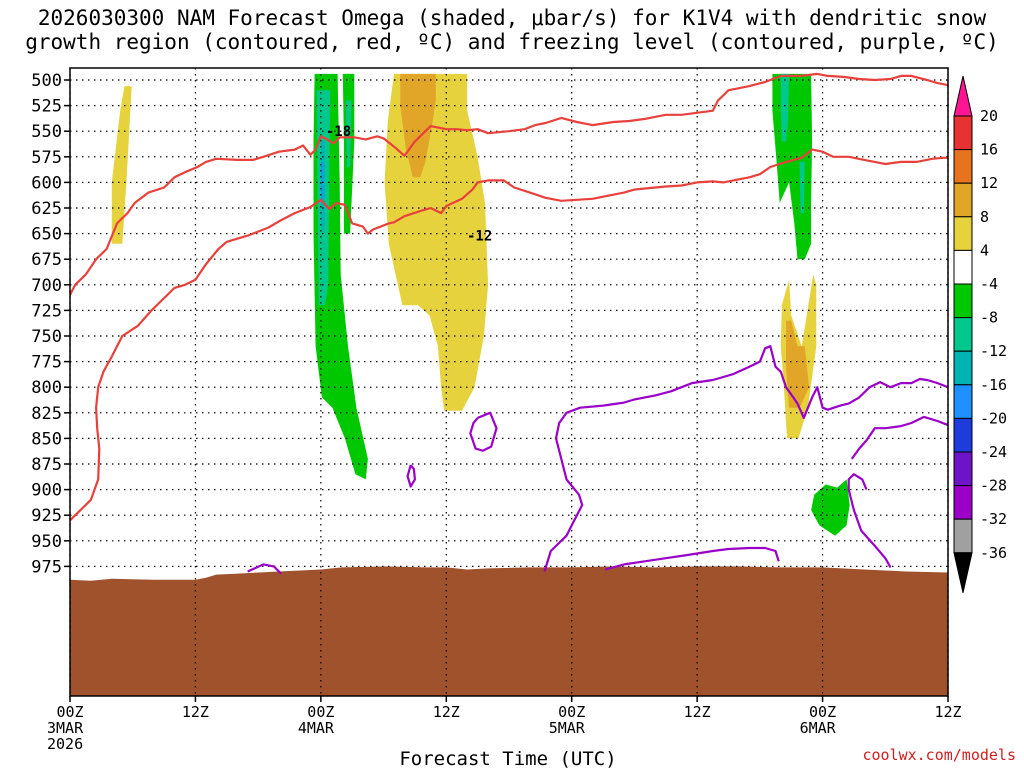 The height and width of the screenshot is (768, 1024). What do you see at coordinates (46, 286) in the screenshot?
I see `y-tick-label: 700` at bounding box center [46, 286].